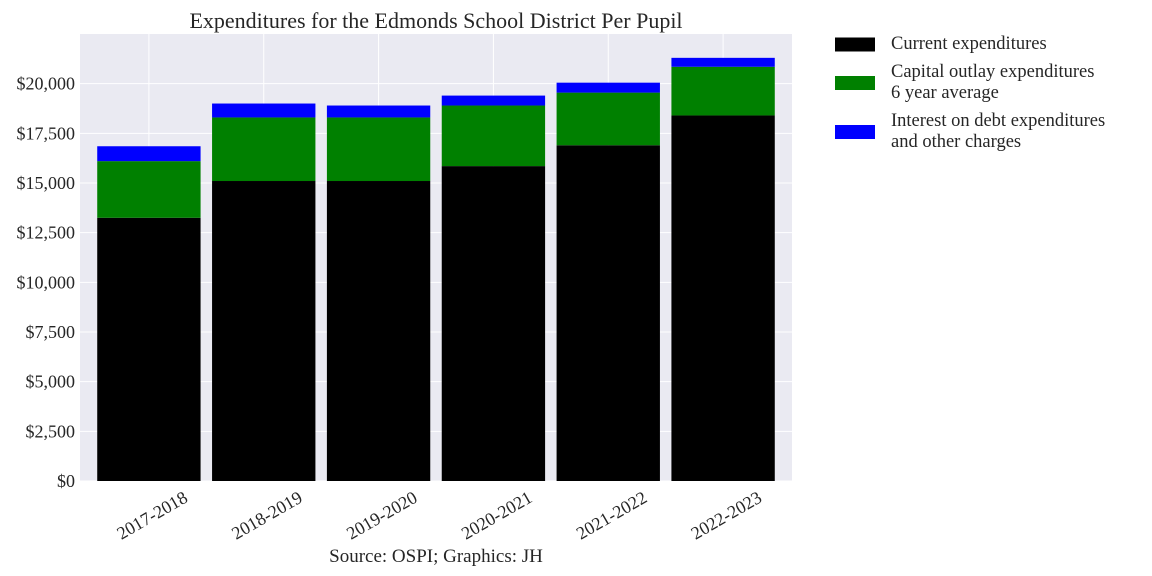 Image resolution: width=1152 pixels, height=576 pixels. I want to click on y-tick-label: $5,000, so click(51, 382).